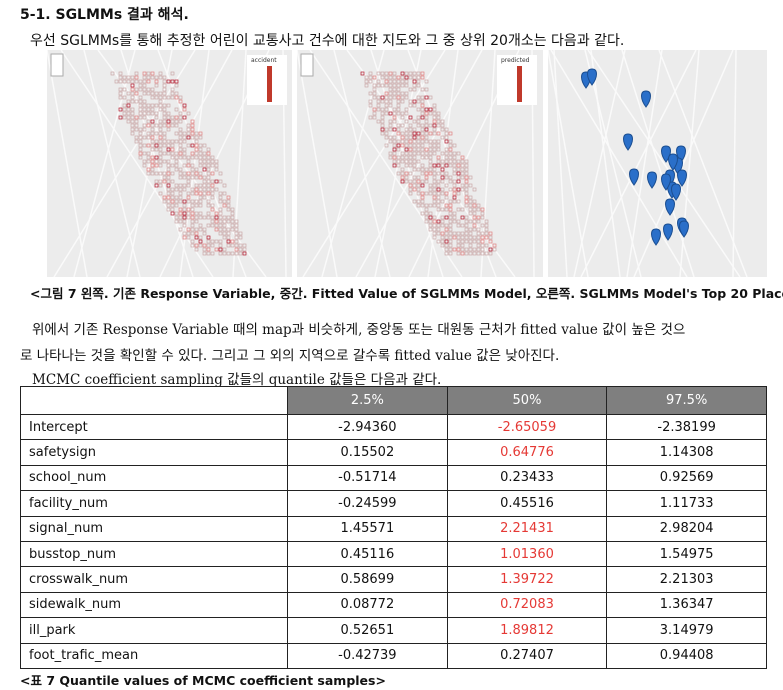 The width and height of the screenshot is (783, 690). Describe the element at coordinates (686, 554) in the screenshot. I see `table-cell: 1.54975` at that location.